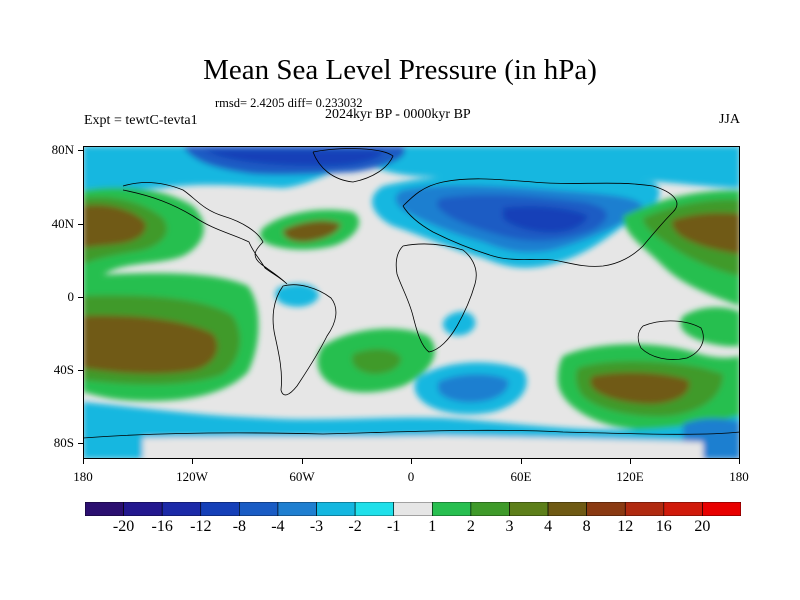 Image resolution: width=800 pixels, height=600 pixels. I want to click on y-label-0: 0, so click(71, 296).